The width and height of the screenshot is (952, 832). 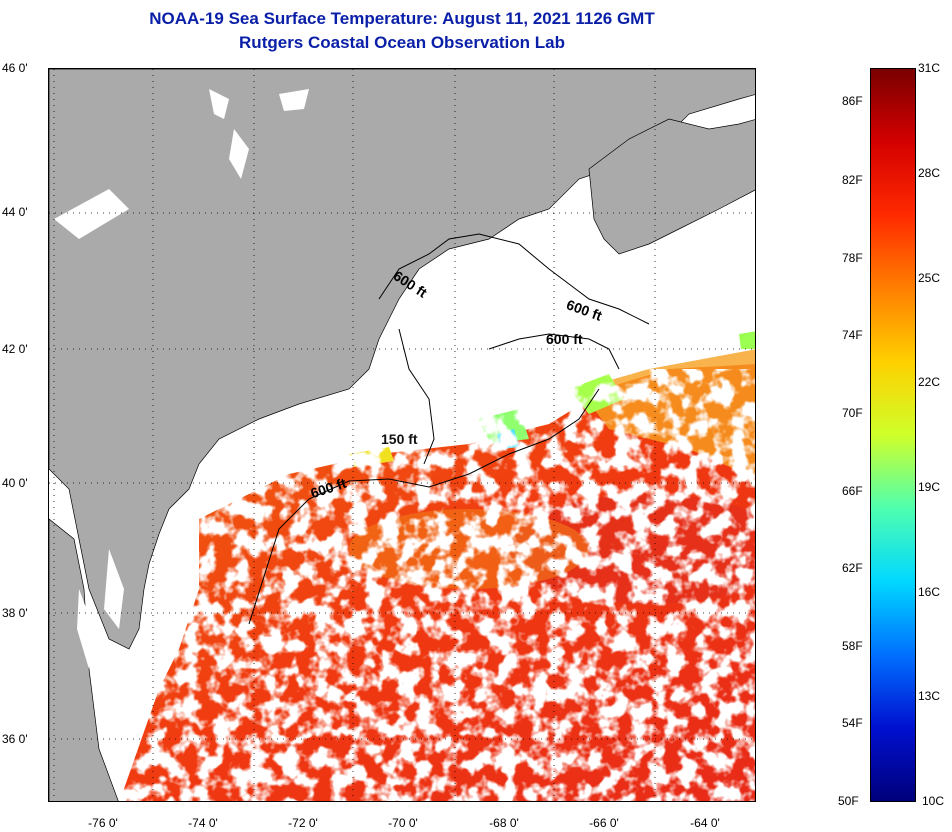 What do you see at coordinates (399, 439) in the screenshot?
I see `depth-label-150ft: 150 ft` at bounding box center [399, 439].